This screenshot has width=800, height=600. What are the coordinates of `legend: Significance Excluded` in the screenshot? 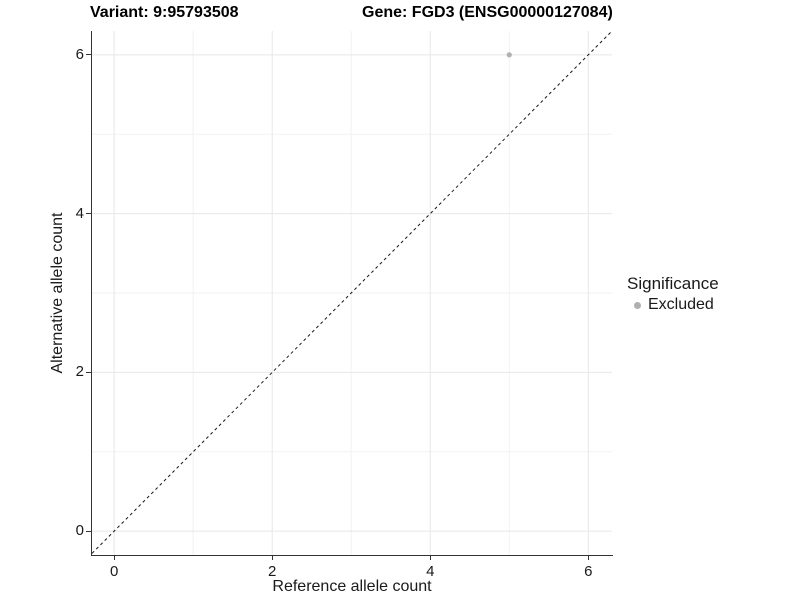 It's located at (673, 294).